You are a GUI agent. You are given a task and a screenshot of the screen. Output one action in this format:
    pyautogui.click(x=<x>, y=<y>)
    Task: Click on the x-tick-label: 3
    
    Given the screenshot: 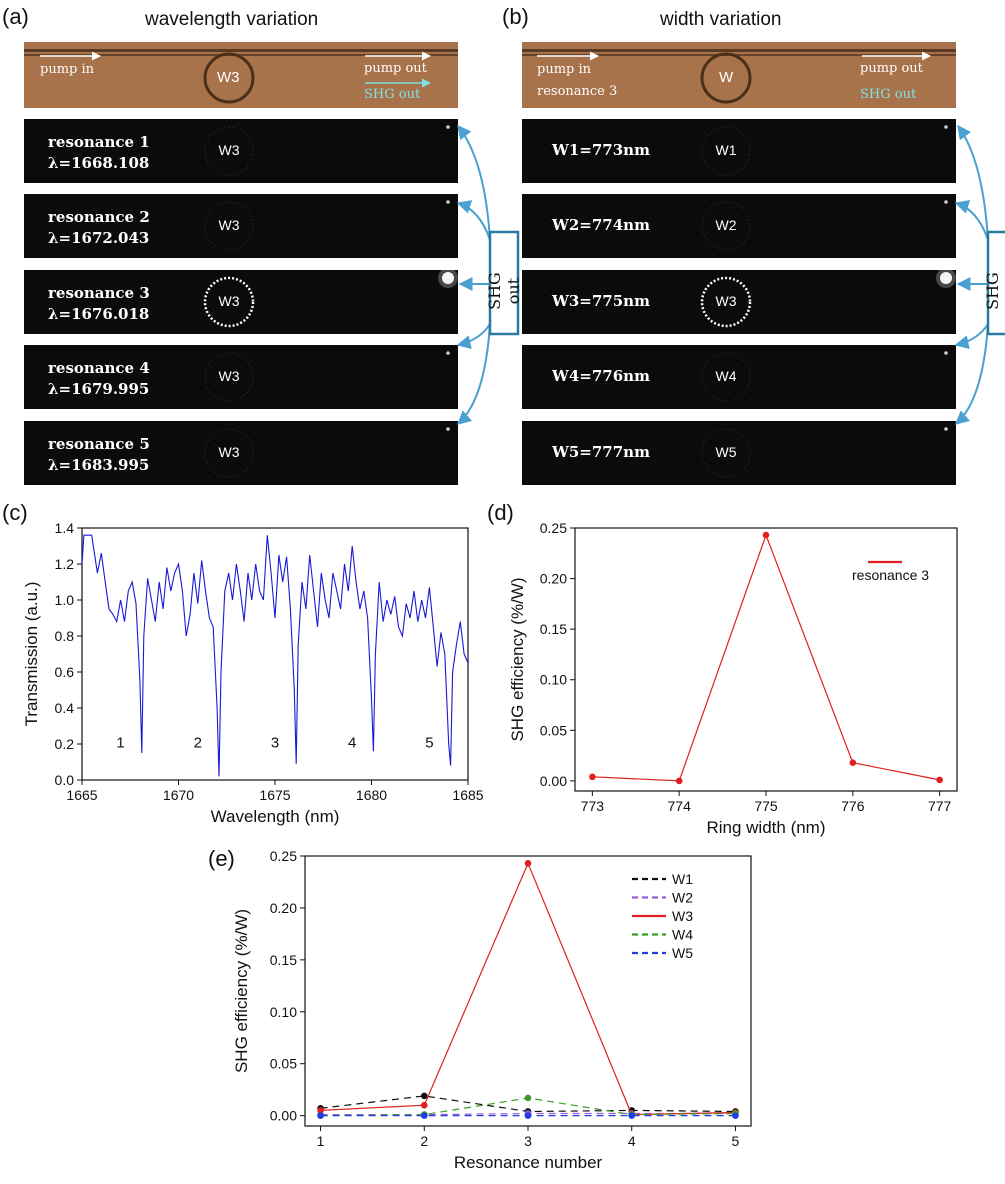 What is the action you would take?
    pyautogui.click(x=528, y=1141)
    